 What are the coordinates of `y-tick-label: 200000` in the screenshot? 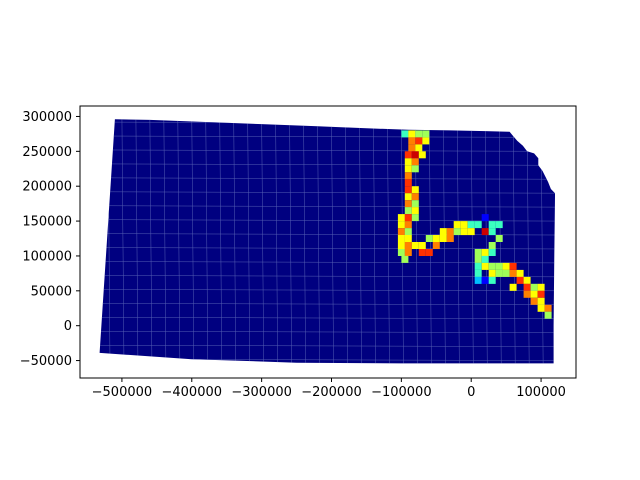 It's located at (47, 187).